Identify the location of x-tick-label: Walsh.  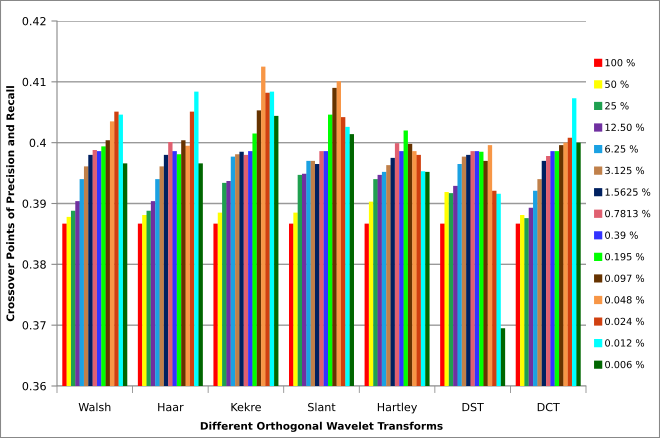
(94, 407).